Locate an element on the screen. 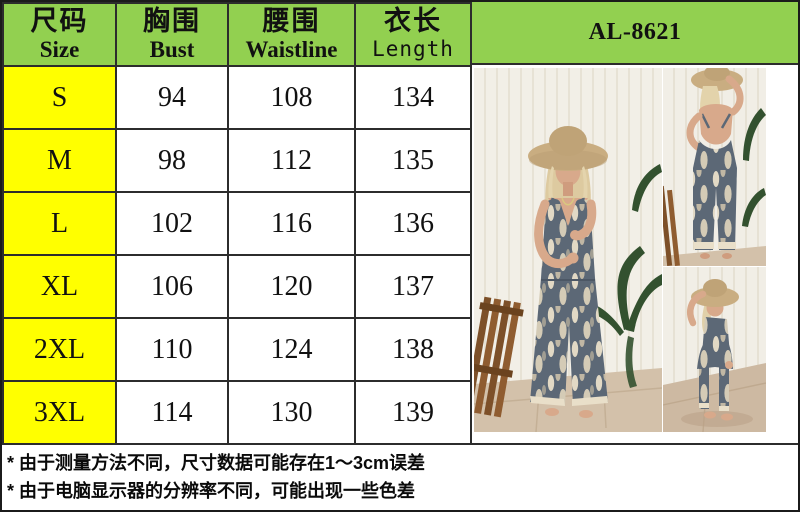 The width and height of the screenshot is (800, 512). neck is located at coordinates (568, 189).